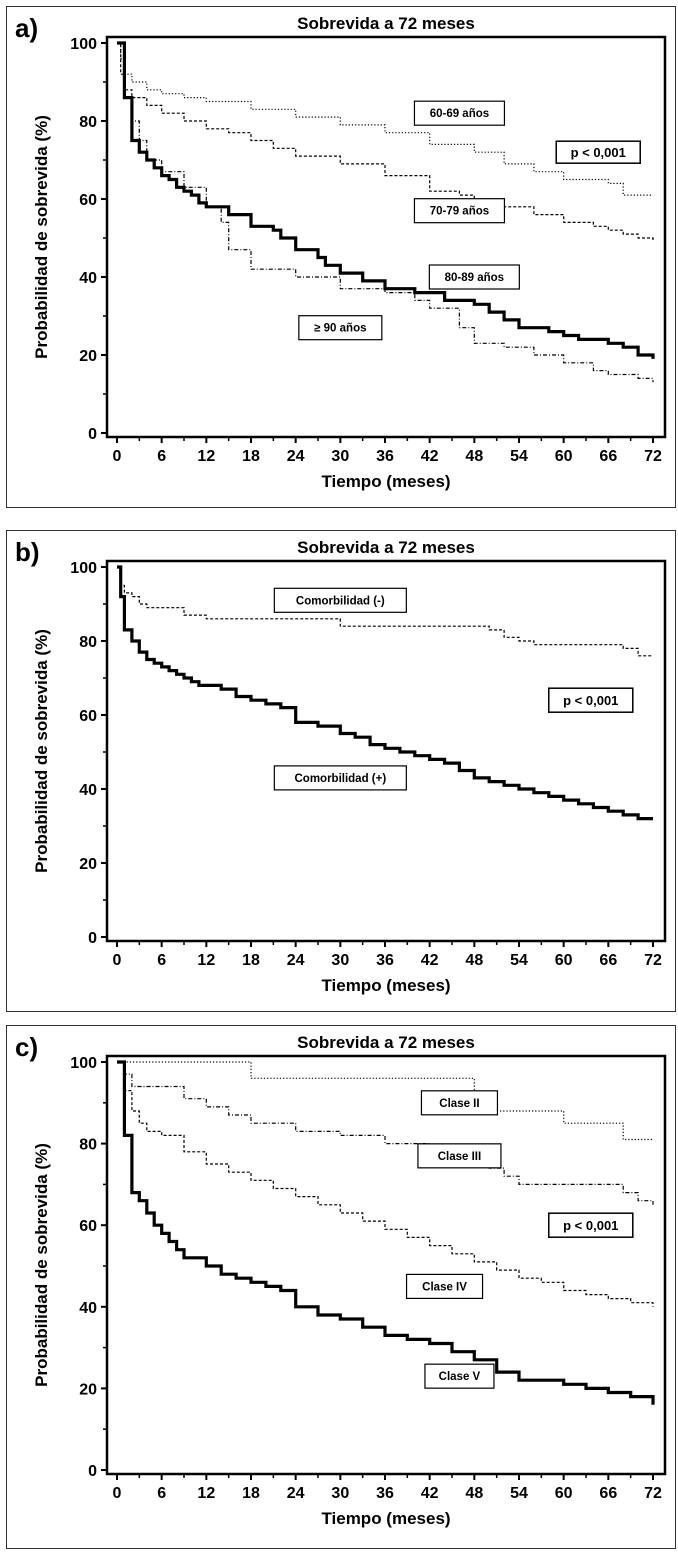 The image size is (678, 1555). I want to click on curve-label-text: Clase IV, so click(444, 1287).